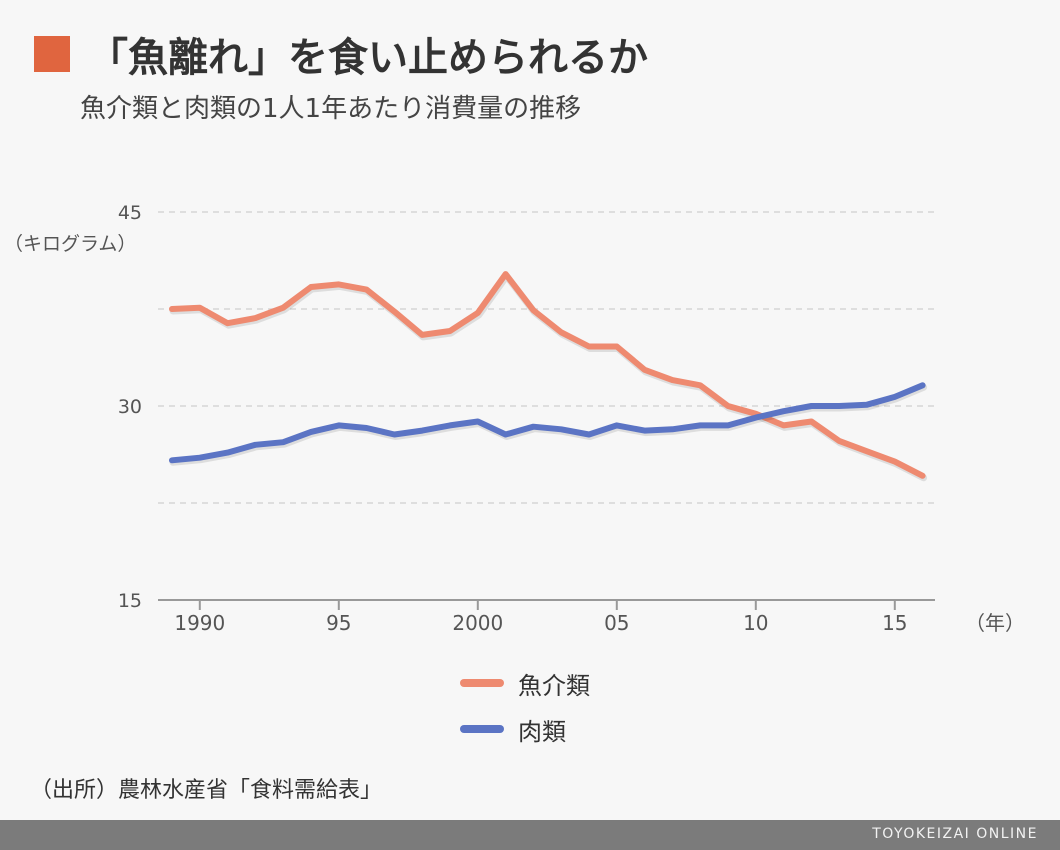 This screenshot has width=1060, height=850. Describe the element at coordinates (199, 623) in the screenshot. I see `x-tick-label-1990: 1990` at that location.